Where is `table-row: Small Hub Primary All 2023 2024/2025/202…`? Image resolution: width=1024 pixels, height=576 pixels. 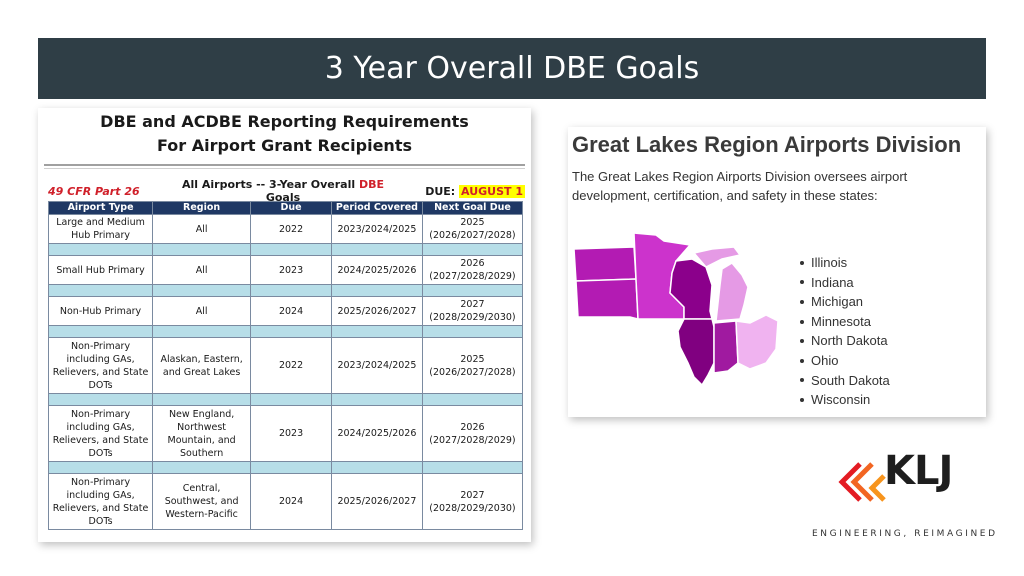 table-row: Small Hub Primary All 2023 2024/2025/202… is located at coordinates (285, 270).